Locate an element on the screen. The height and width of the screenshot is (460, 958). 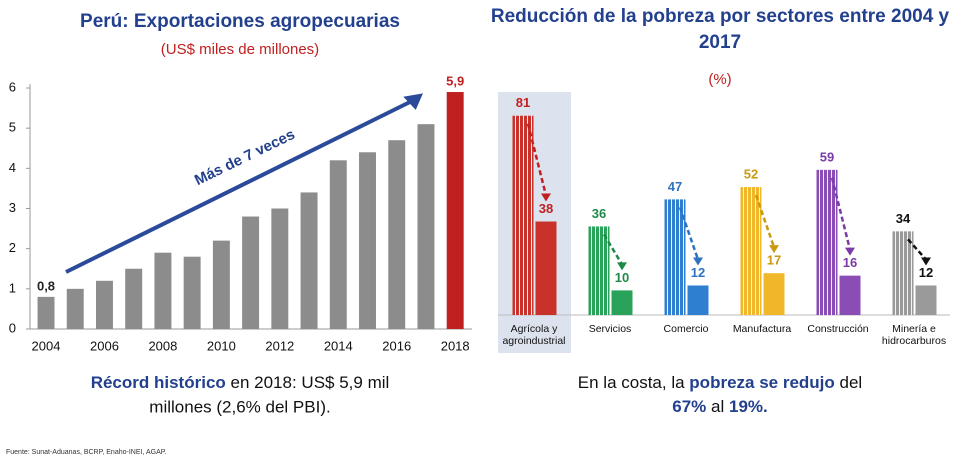
y-tick-label: 2 is located at coordinates (12, 247).